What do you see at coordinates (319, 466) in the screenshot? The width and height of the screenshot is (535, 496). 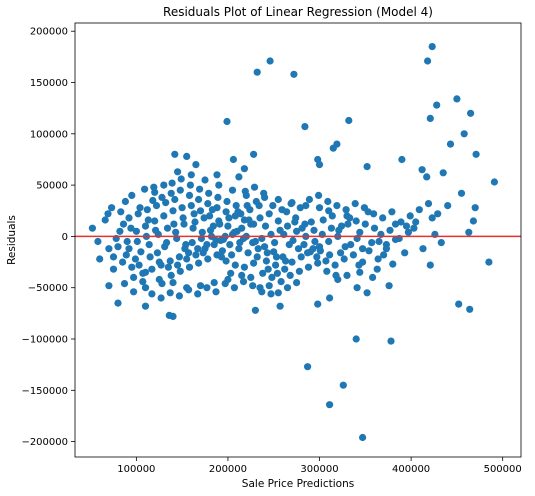 I see `x-axis: 100000 200000 300000 400000 500000` at bounding box center [319, 466].